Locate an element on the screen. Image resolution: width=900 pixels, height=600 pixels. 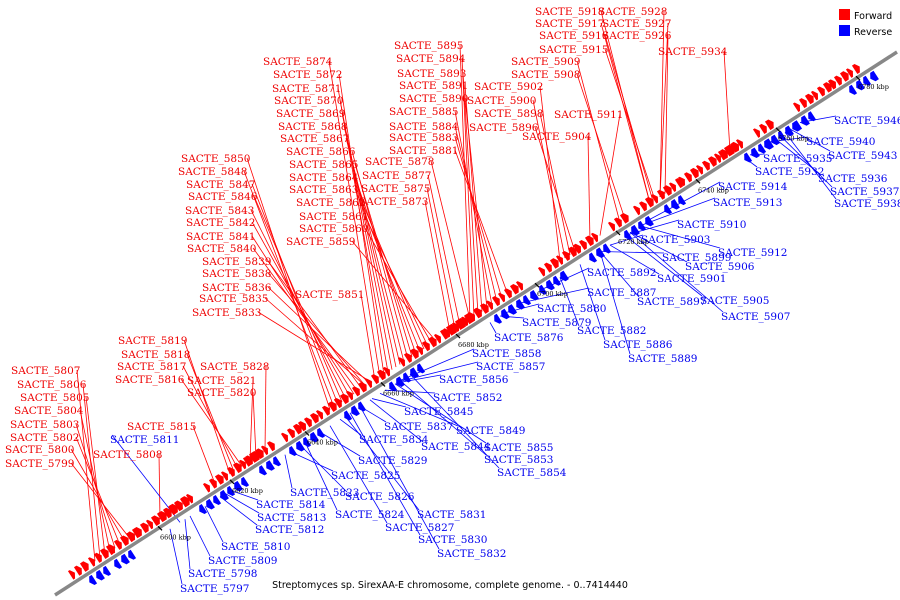
gene-label: SACTE_5940 is located at coordinates (840, 142).